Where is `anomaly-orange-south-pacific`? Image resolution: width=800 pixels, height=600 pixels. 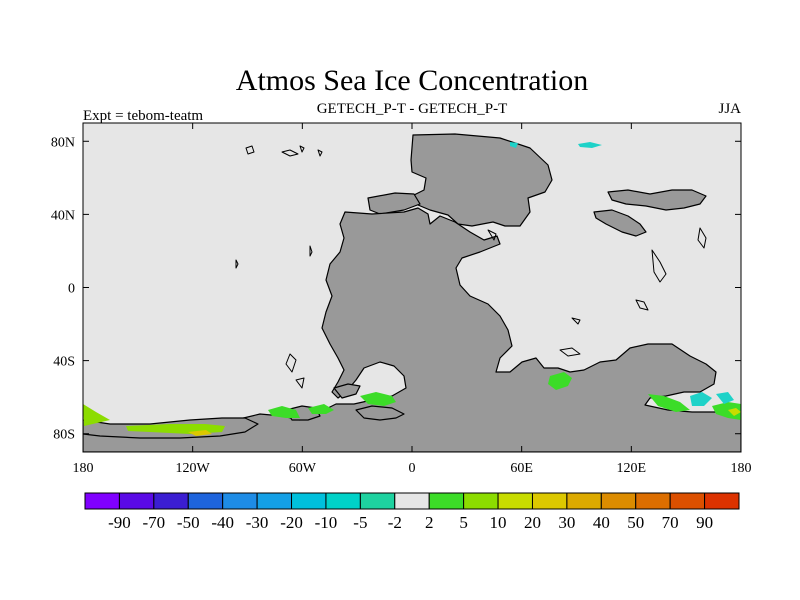
anomaly-orange-south-pacific is located at coordinates (200, 433).